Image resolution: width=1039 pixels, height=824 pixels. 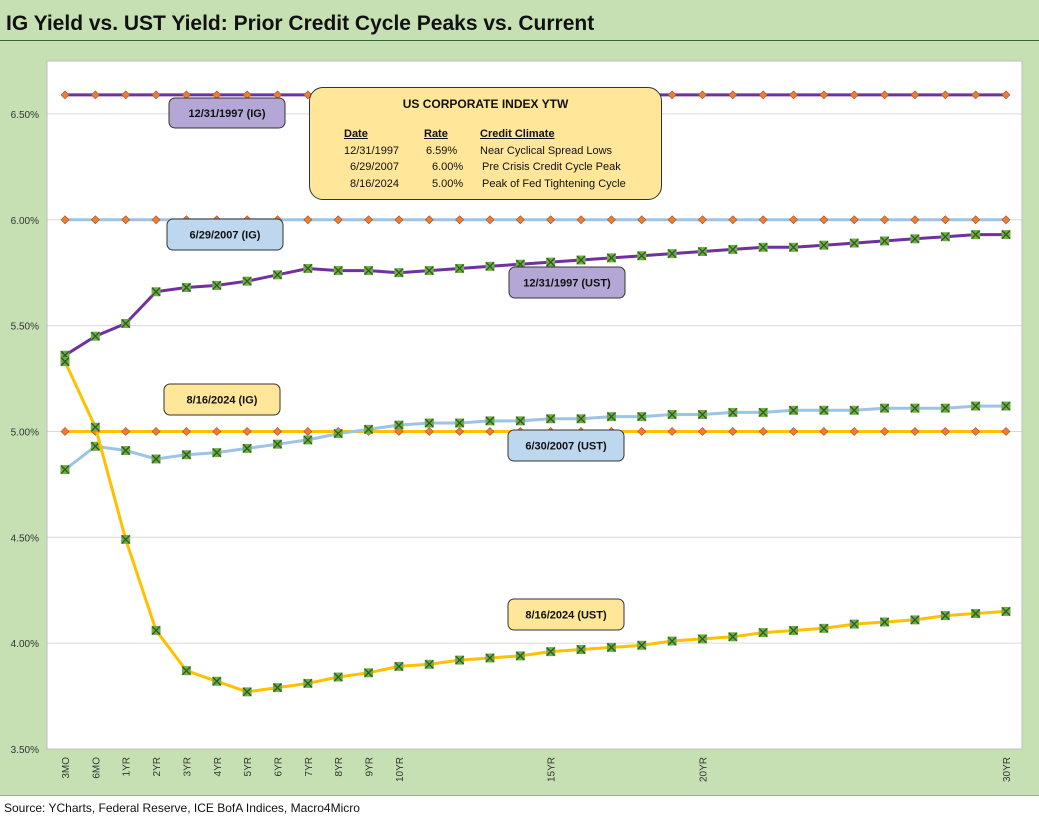 What do you see at coordinates (309, 766) in the screenshot?
I see `x-tick-label: 7YR` at bounding box center [309, 766].